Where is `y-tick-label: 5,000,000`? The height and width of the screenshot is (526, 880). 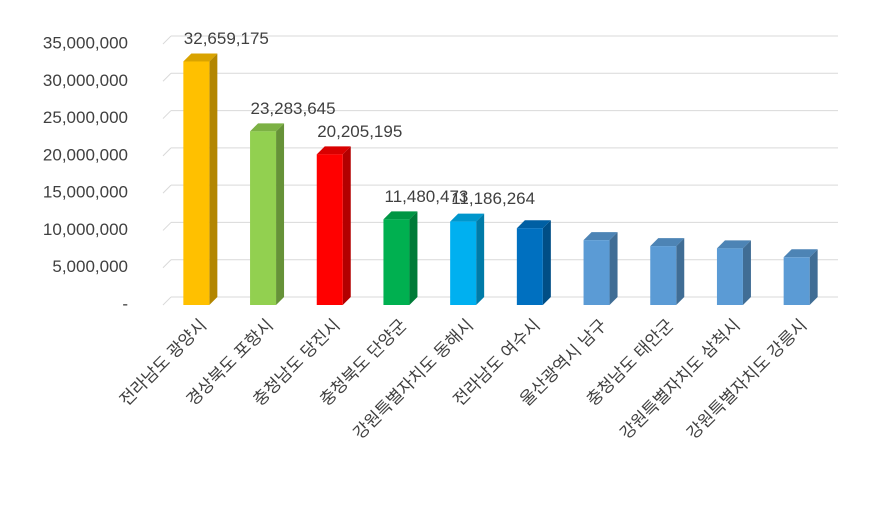 y-tick-label: 5,000,000 is located at coordinates (90, 266).